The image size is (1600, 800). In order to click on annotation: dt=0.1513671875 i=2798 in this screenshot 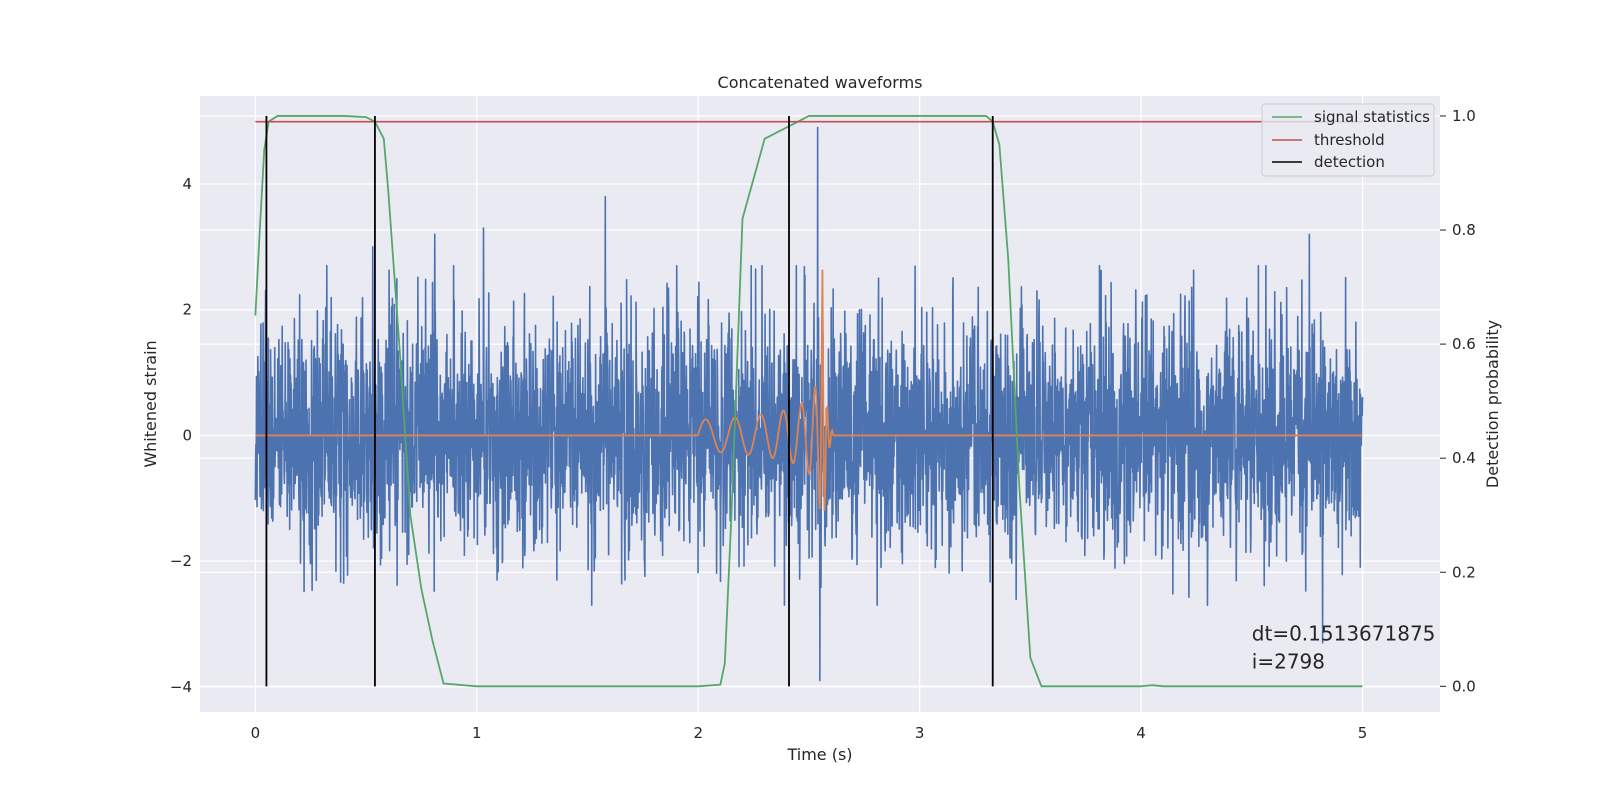, I will do `click(1344, 647)`.